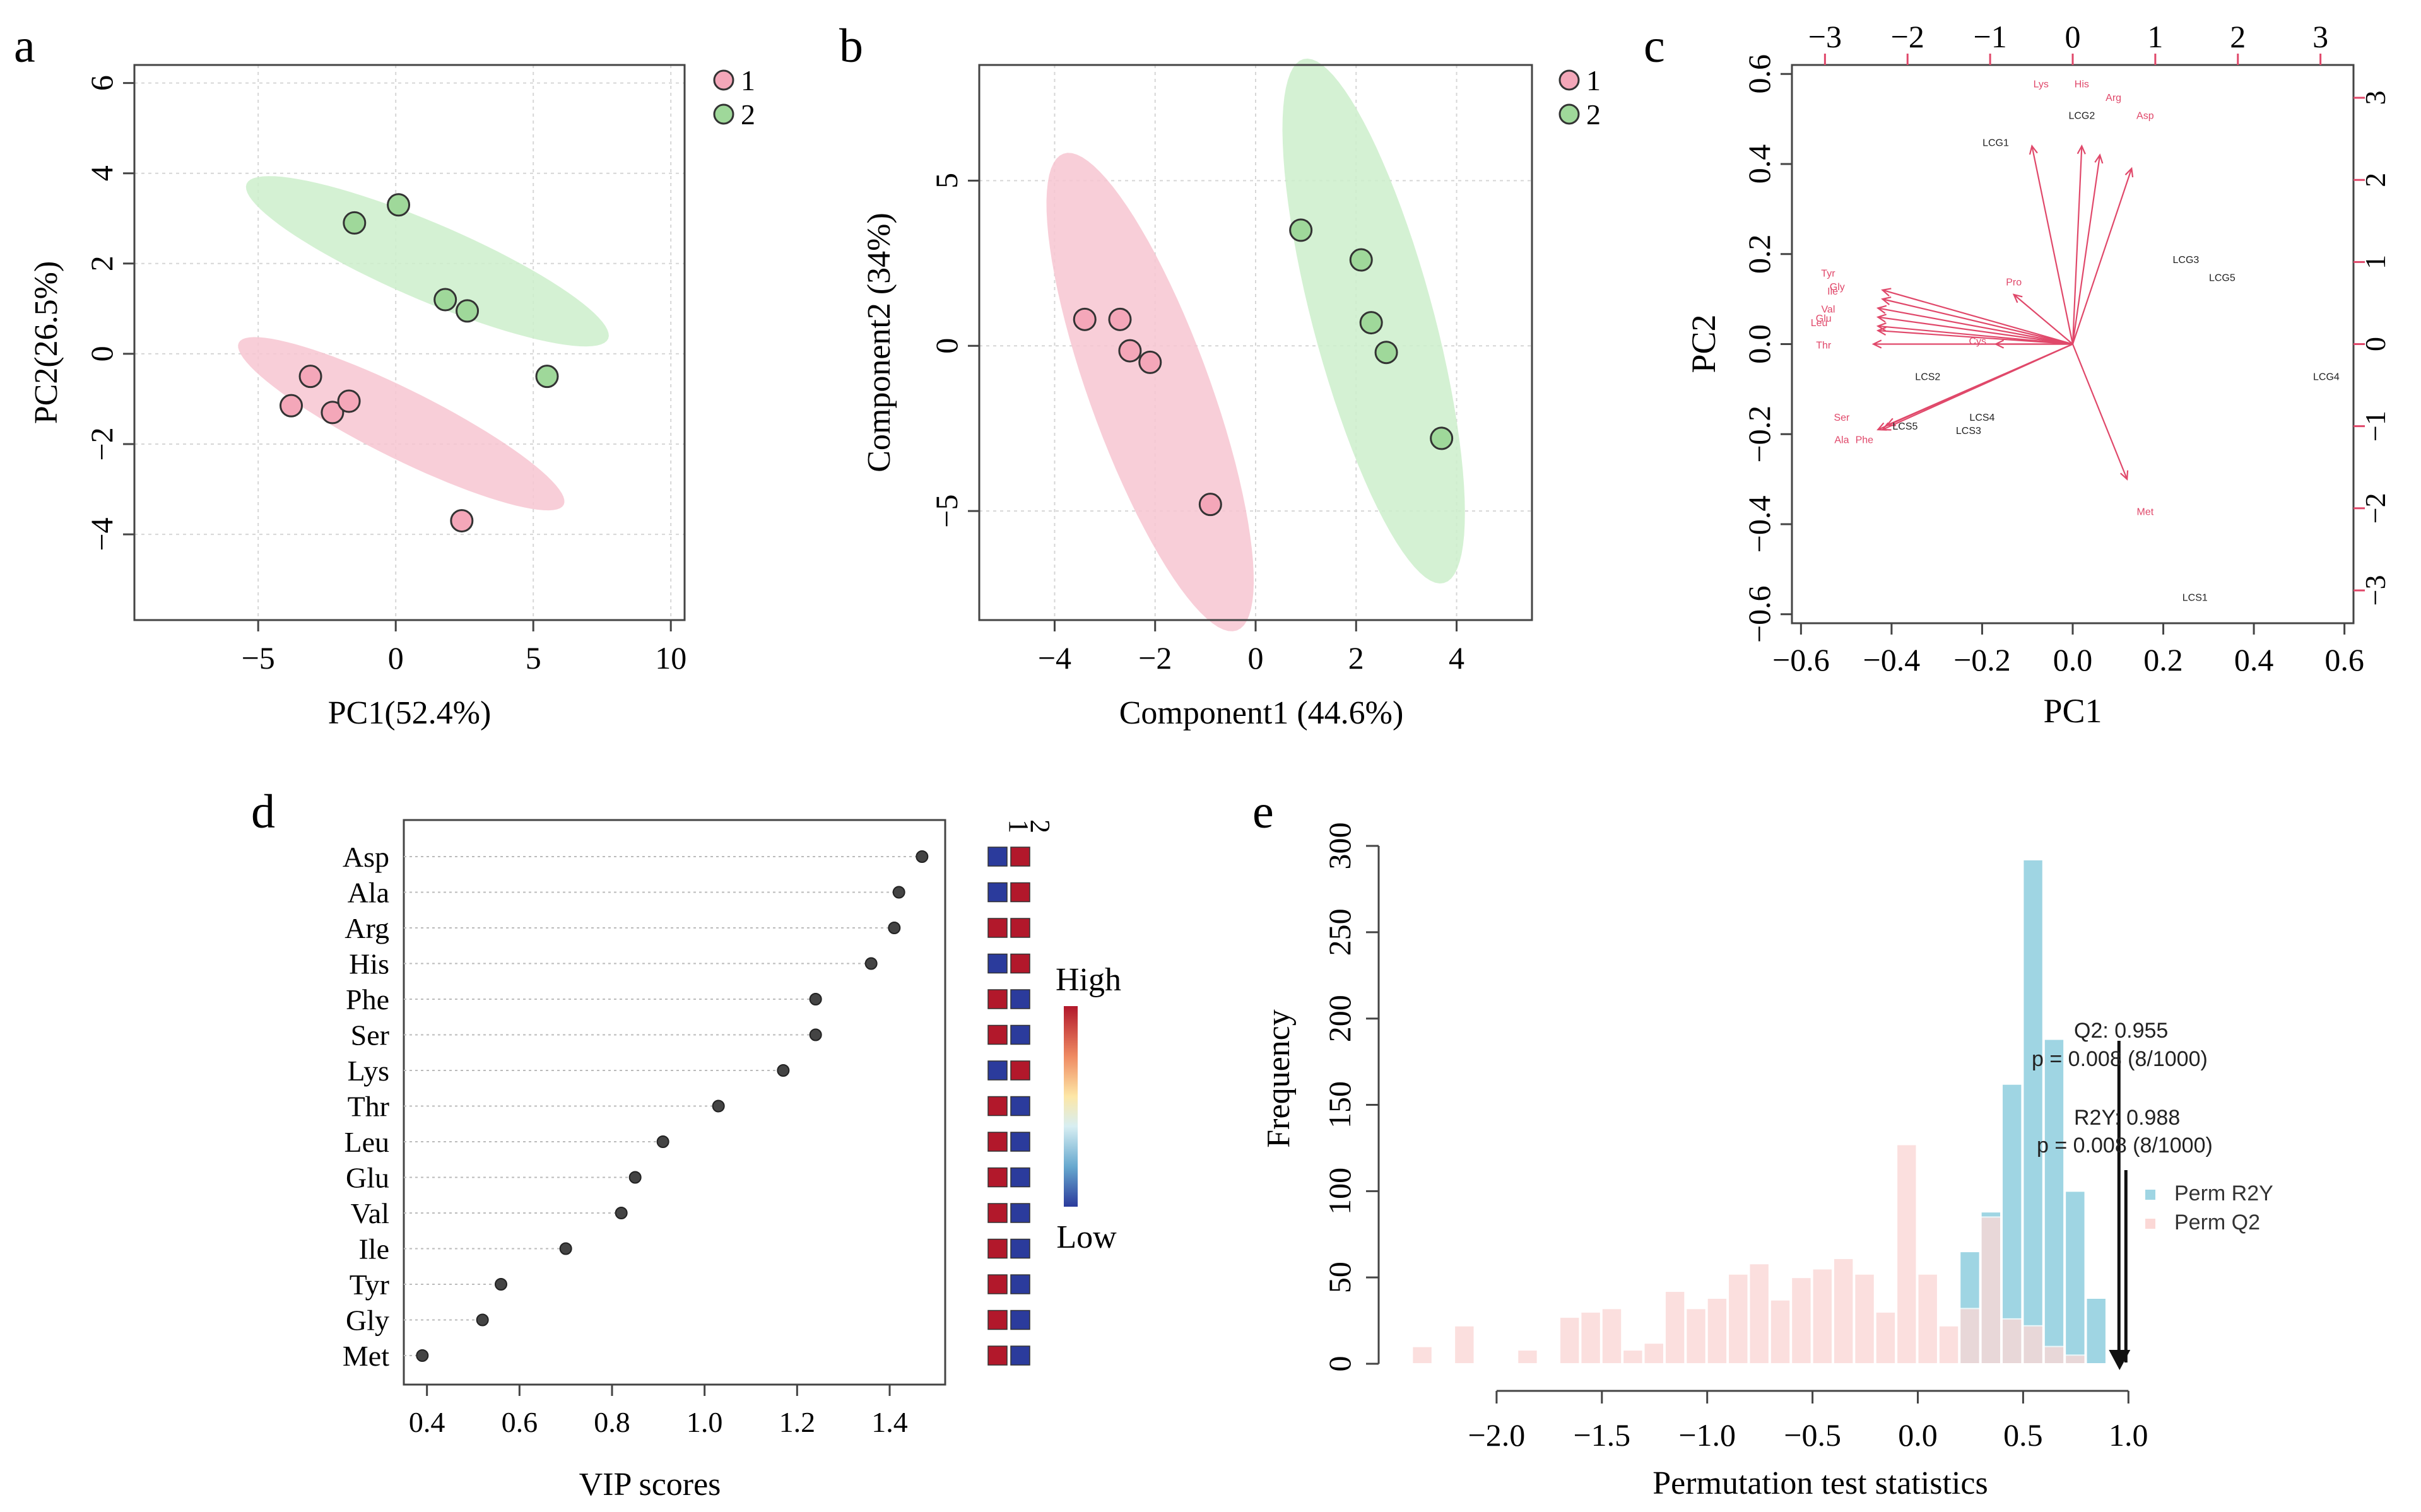 This screenshot has width=2421, height=1512. I want to click on e-x-tick-label: −2.0, so click(1497, 1435).